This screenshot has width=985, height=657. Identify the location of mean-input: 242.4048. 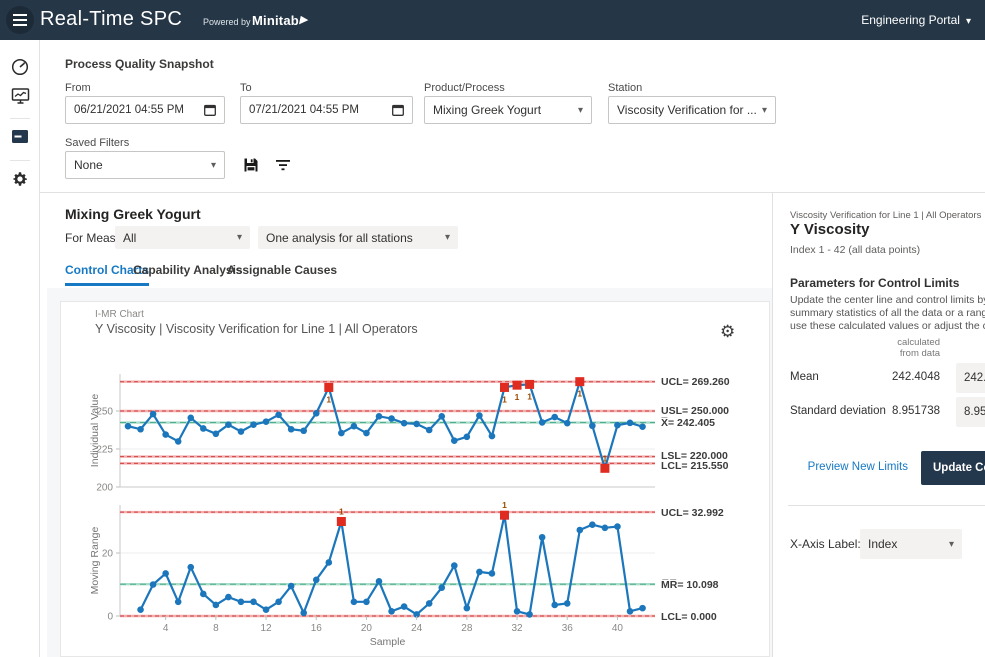
(970, 378).